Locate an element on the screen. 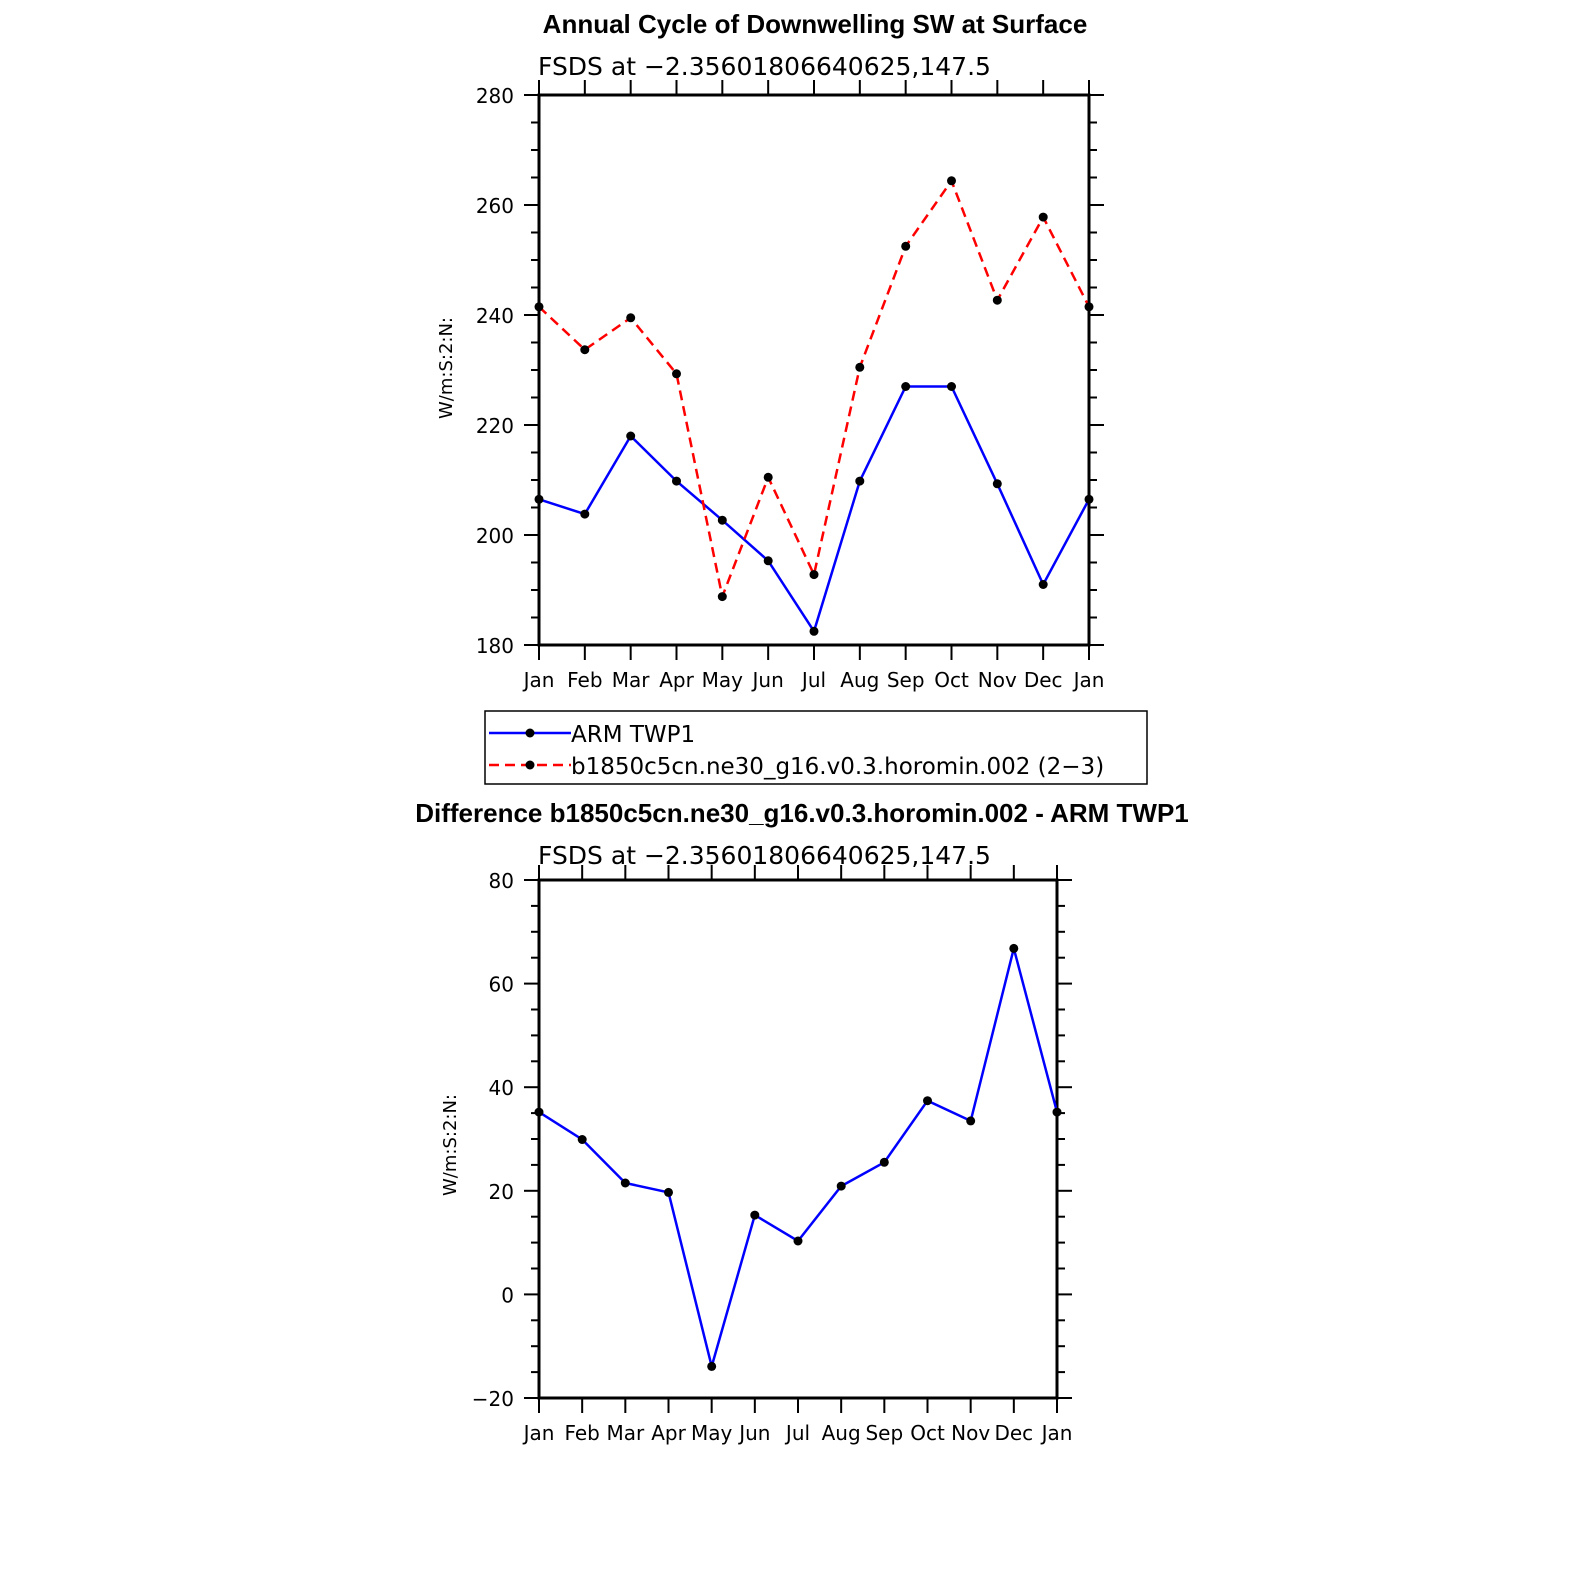 The height and width of the screenshot is (1574, 1574). top-xtick-label: Sep is located at coordinates (906, 680).